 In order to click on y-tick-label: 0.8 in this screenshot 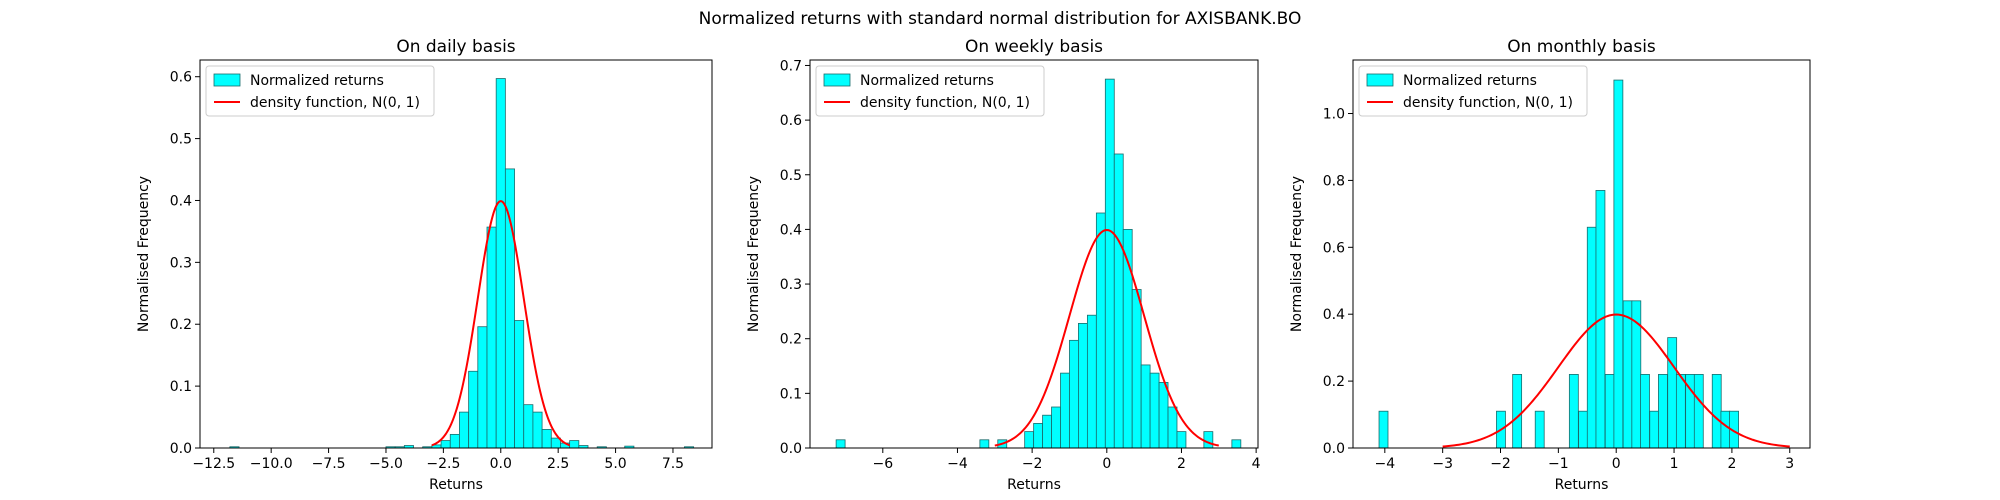, I will do `click(1334, 181)`.